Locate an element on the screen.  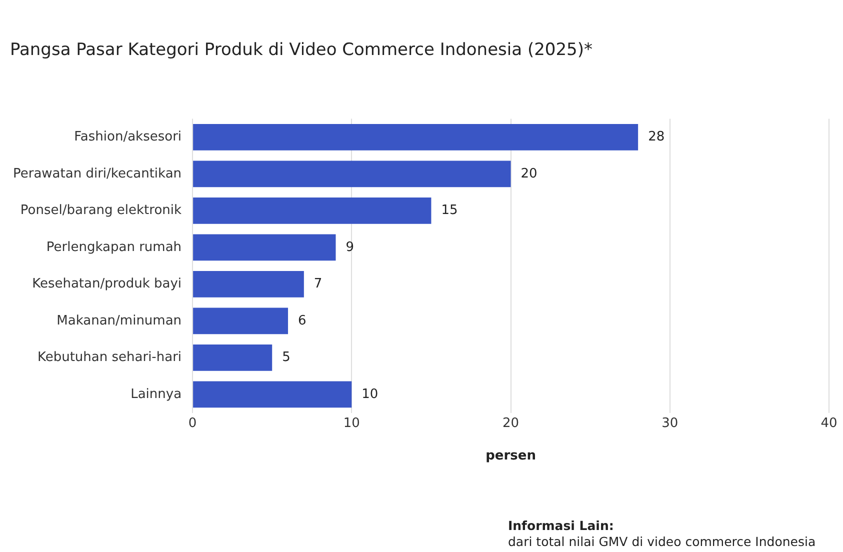
data-label: 6 is located at coordinates (302, 320).